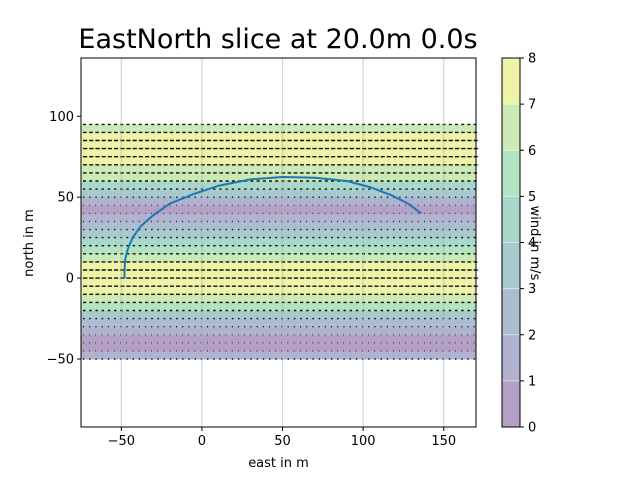  Describe the element at coordinates (277, 39) in the screenshot. I see `chart-title: EastNorth slice at 20.0m 0.0s` at that location.